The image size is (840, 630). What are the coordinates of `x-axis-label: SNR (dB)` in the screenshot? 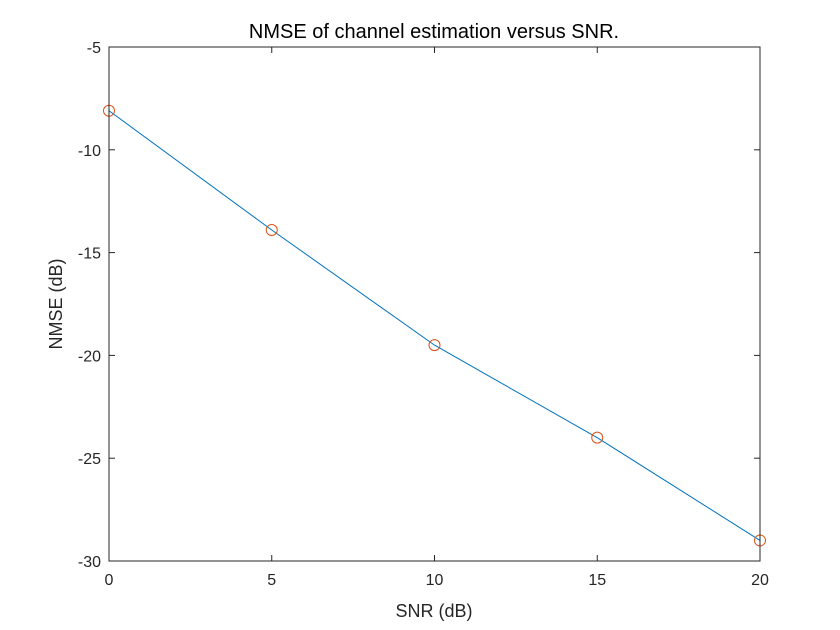 It's located at (433, 611).